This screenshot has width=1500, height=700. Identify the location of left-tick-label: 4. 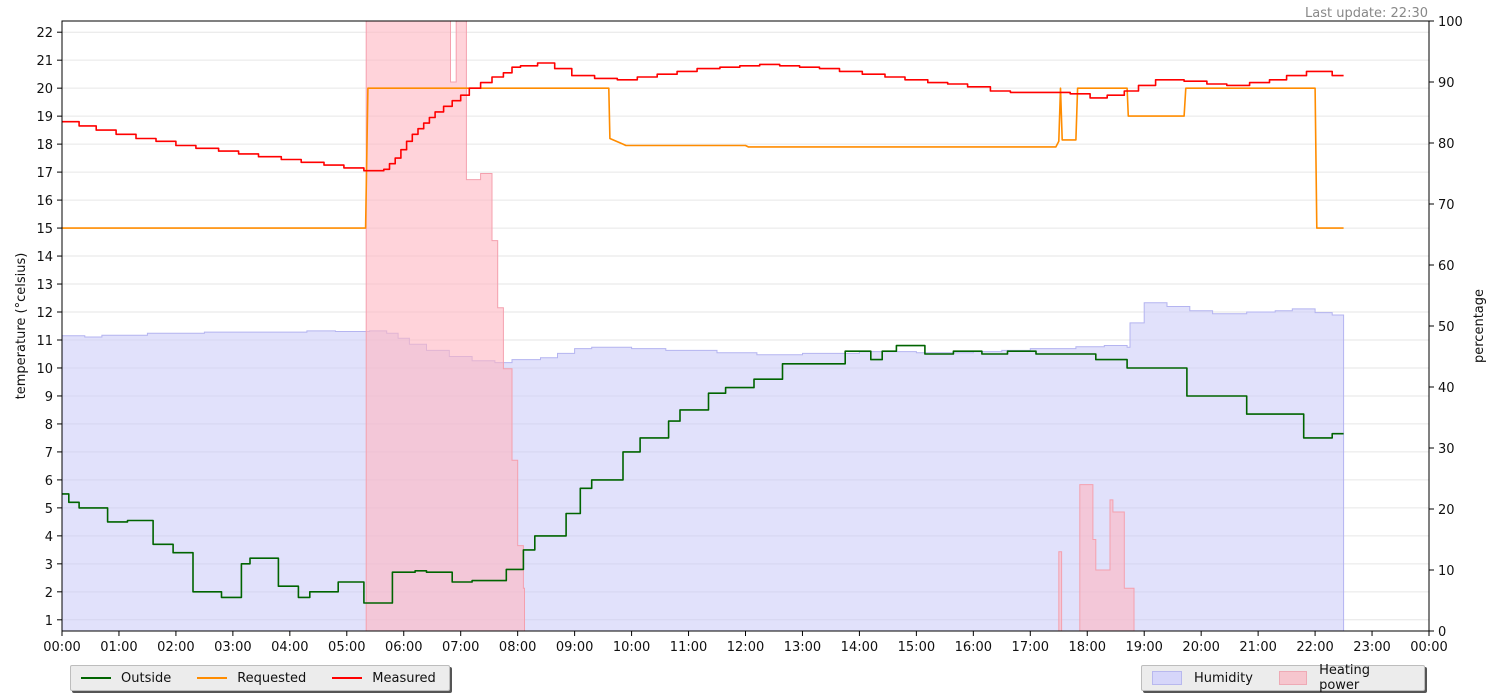
(49, 537).